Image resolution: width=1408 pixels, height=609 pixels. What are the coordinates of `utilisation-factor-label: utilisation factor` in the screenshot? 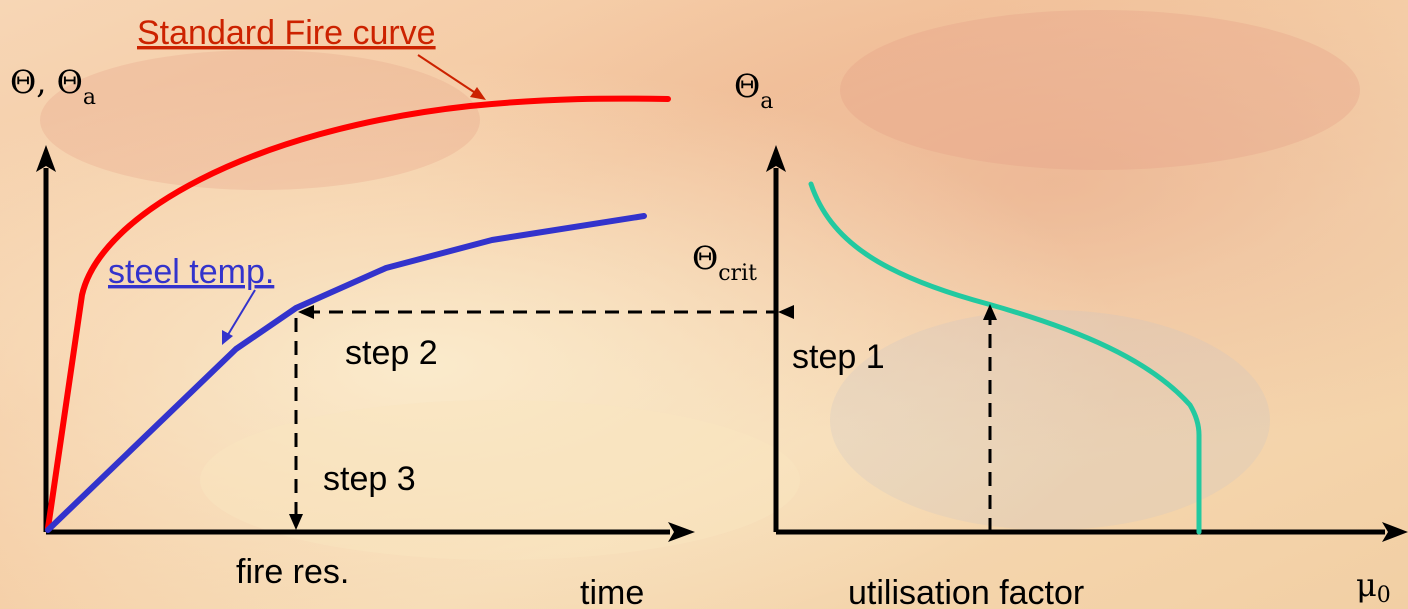 It's located at (966, 591).